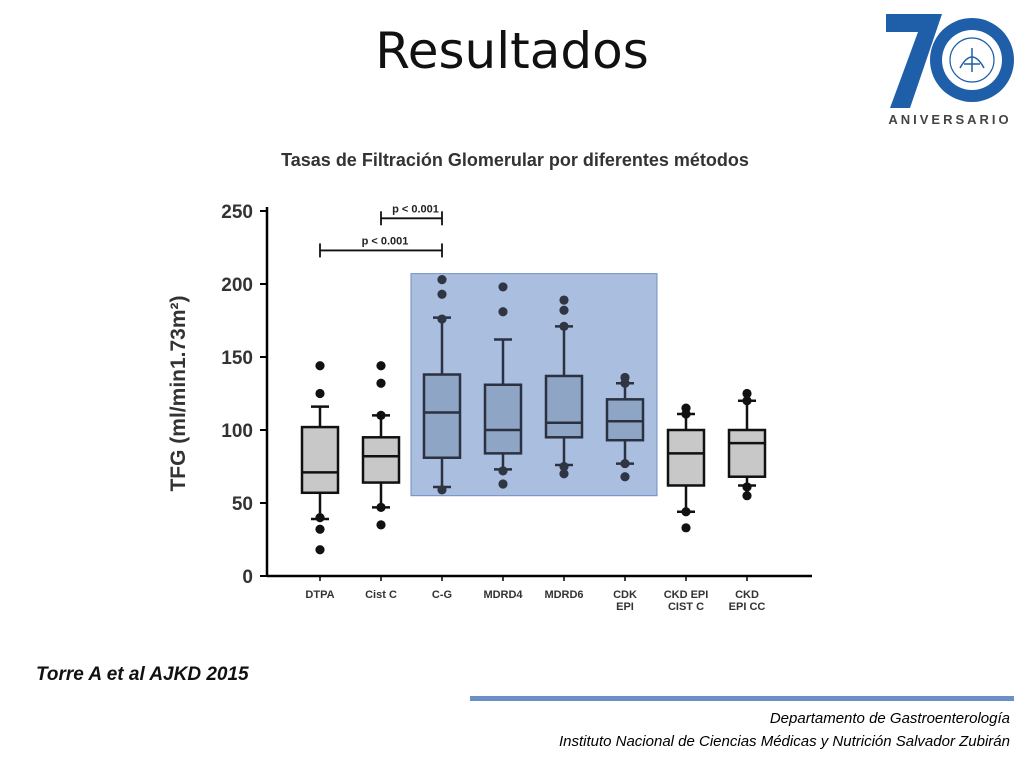 The width and height of the screenshot is (1024, 768). What do you see at coordinates (686, 595) in the screenshot?
I see `x-tick-label: CKD EPI` at bounding box center [686, 595].